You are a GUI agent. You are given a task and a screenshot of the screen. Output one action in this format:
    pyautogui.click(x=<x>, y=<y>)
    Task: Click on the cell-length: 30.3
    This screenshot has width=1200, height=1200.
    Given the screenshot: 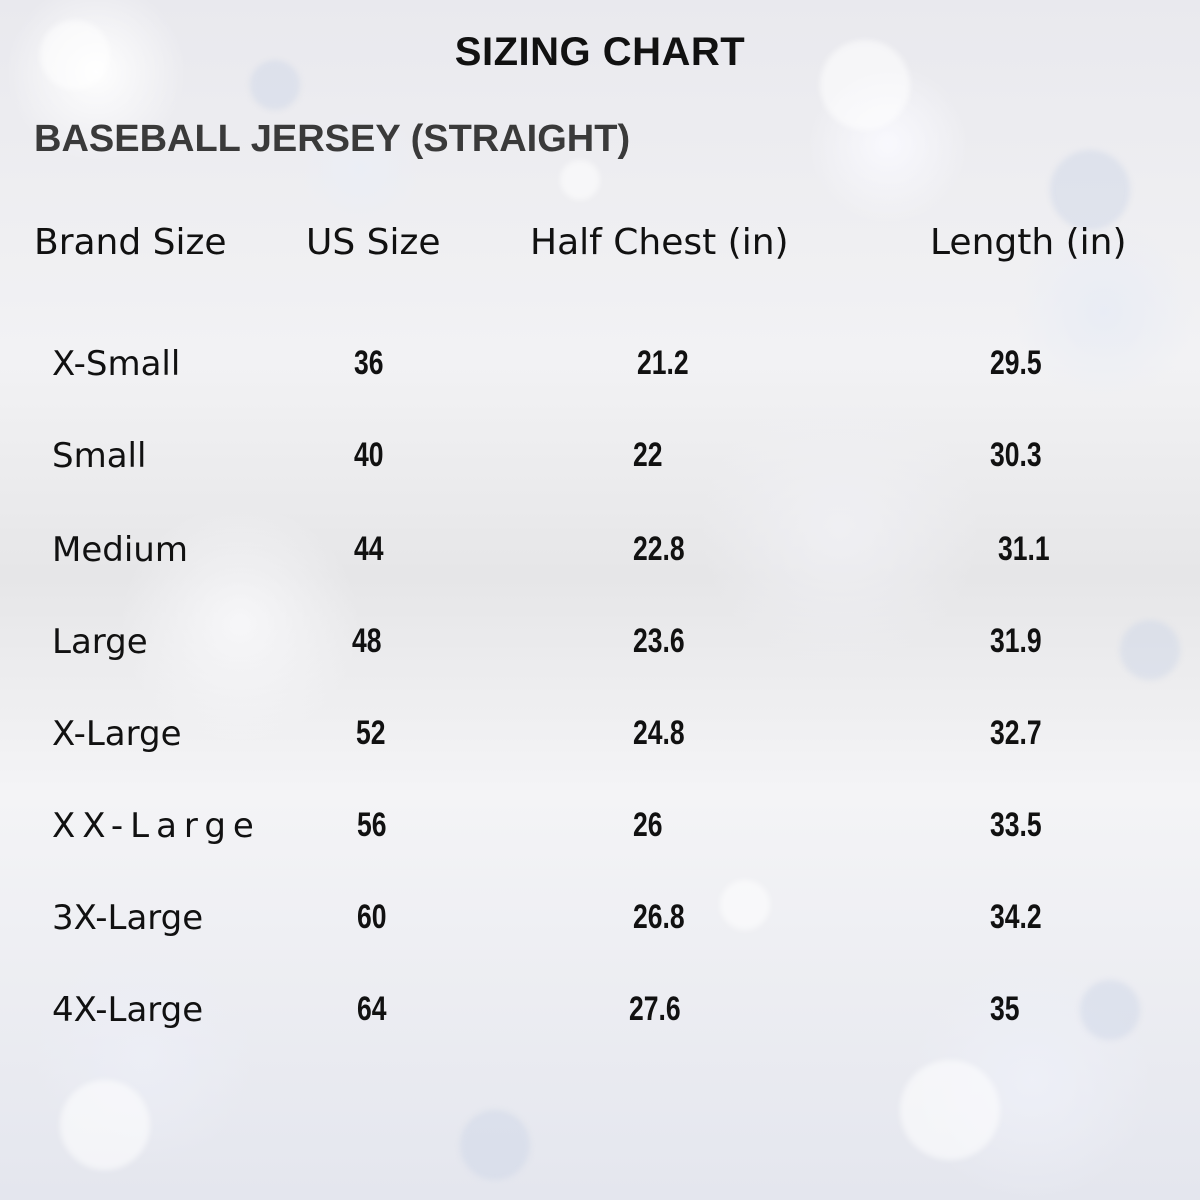 What is the action you would take?
    pyautogui.click(x=1016, y=455)
    